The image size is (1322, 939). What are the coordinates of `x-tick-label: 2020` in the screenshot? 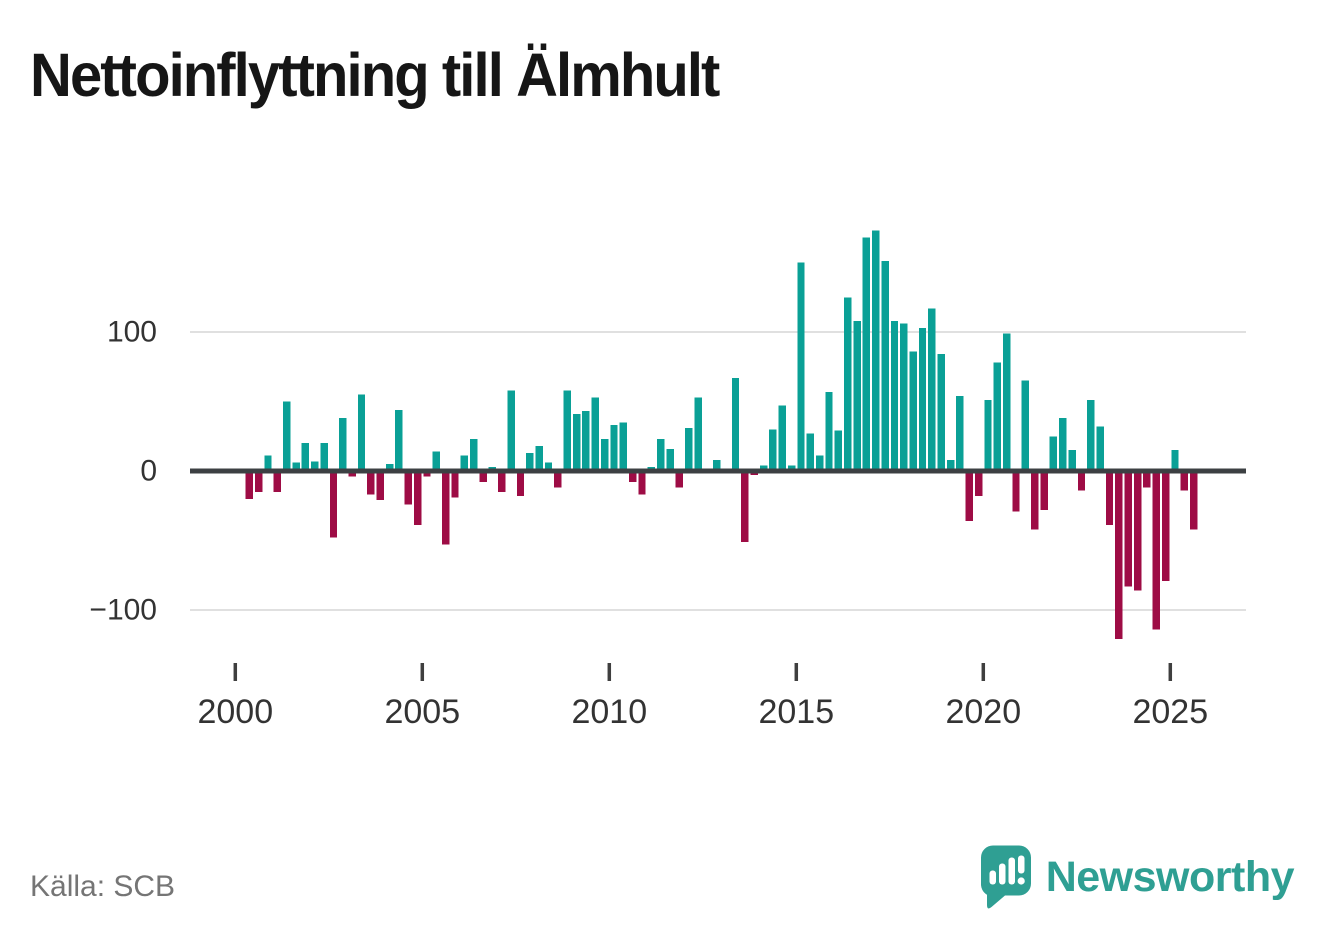 It's located at (983, 712).